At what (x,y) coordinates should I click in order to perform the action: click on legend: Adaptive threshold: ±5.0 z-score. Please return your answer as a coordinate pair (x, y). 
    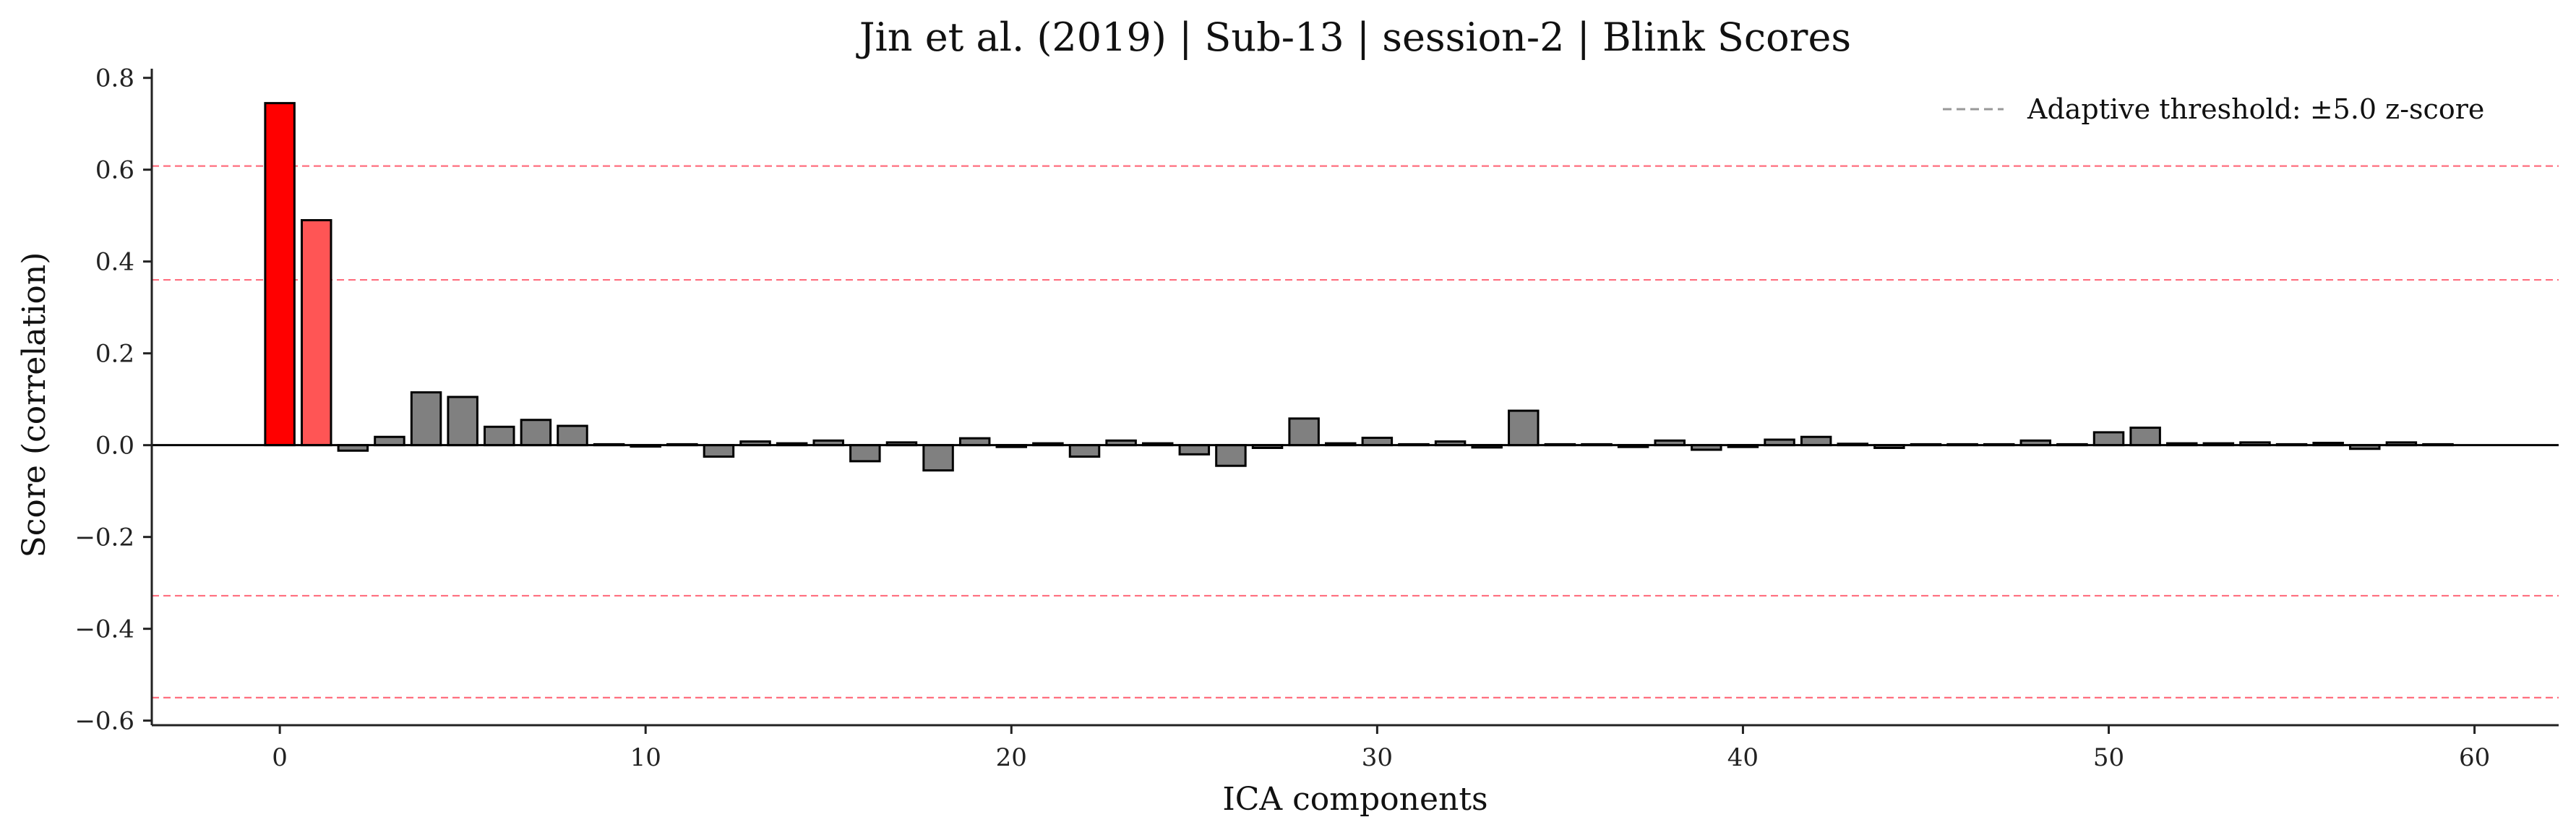
    Looking at the image, I should click on (2214, 109).